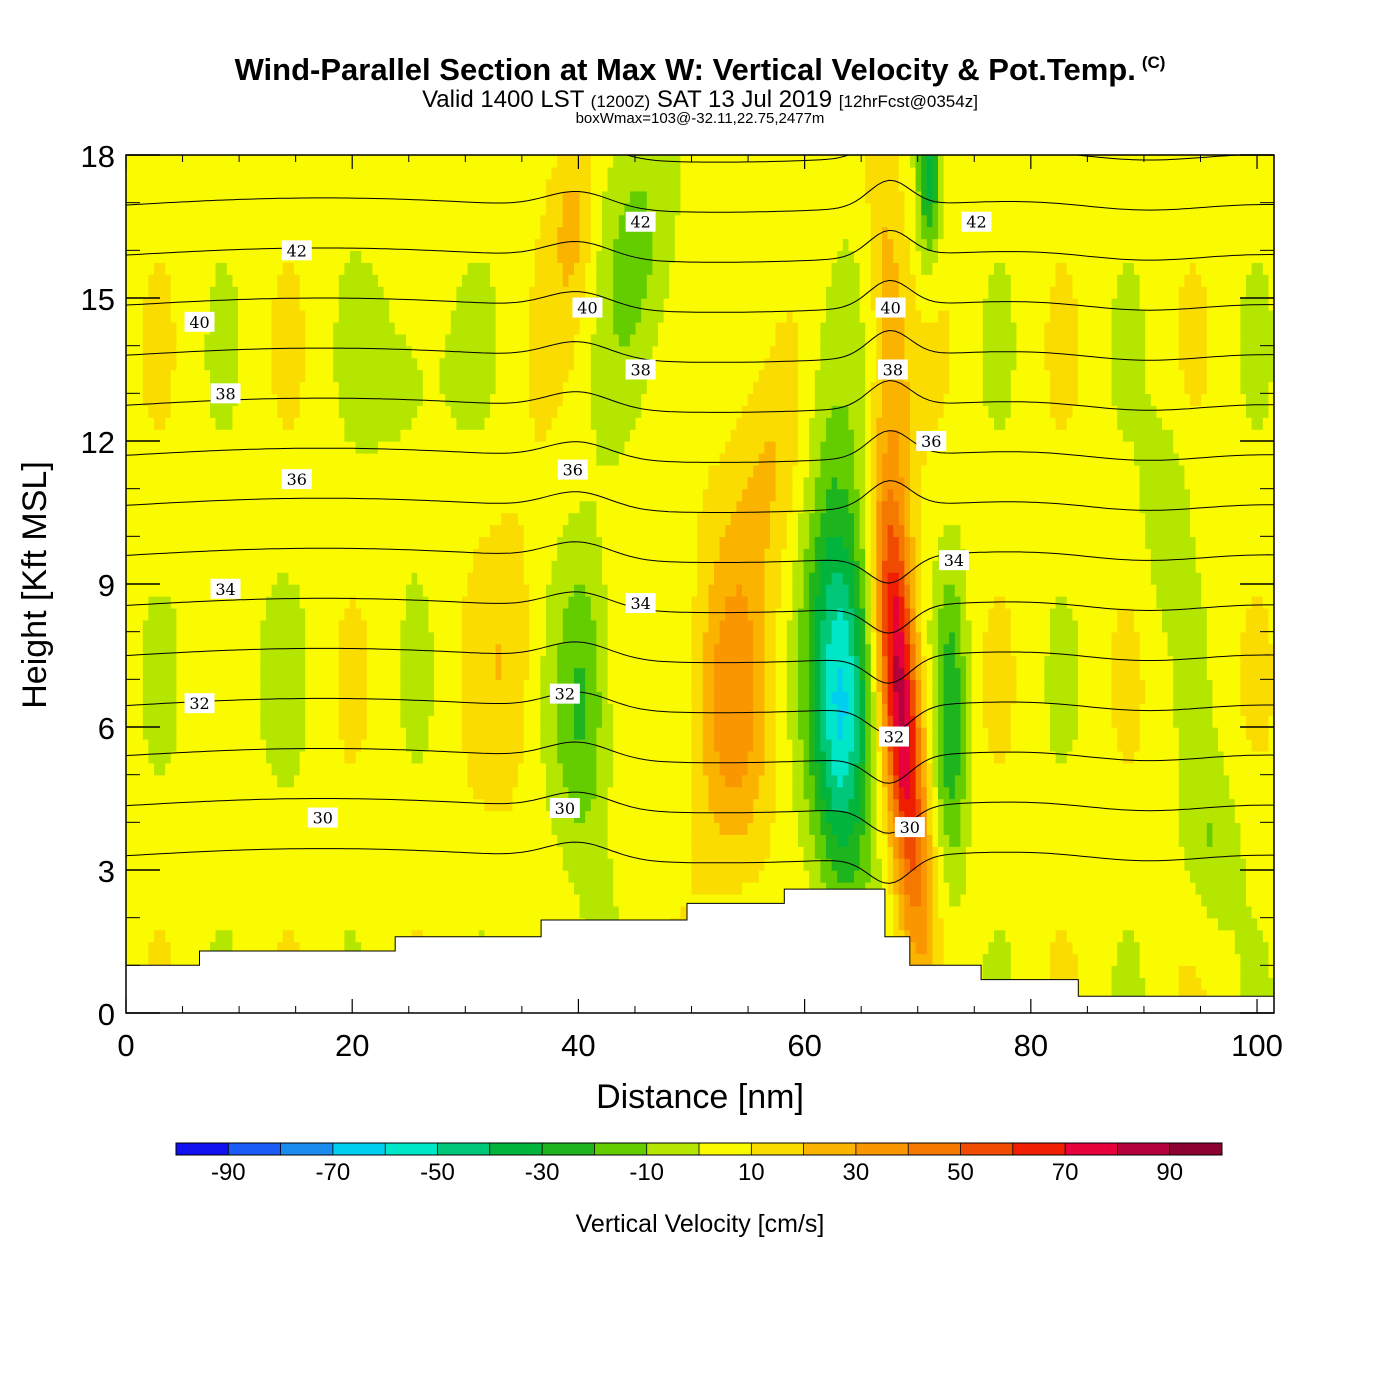 The image size is (1400, 1400). I want to click on valid-time: Valid 1400 LST, so click(503, 99).